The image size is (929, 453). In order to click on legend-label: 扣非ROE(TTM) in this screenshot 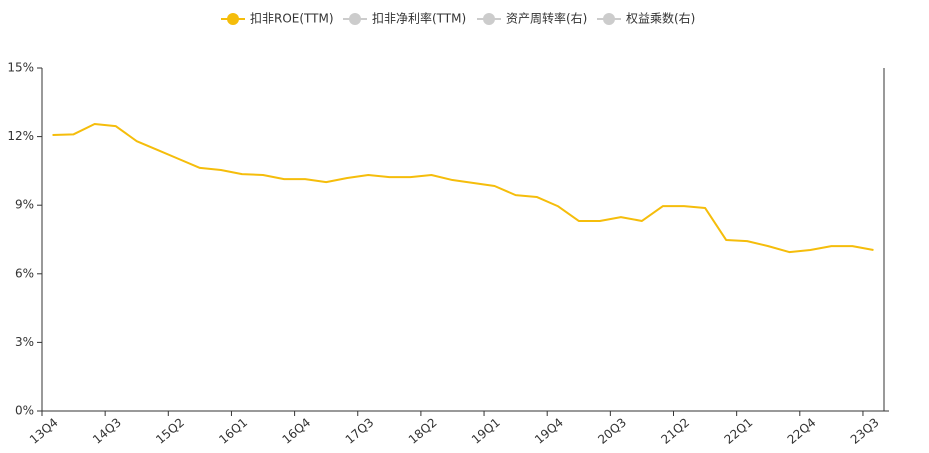, I will do `click(292, 19)`.